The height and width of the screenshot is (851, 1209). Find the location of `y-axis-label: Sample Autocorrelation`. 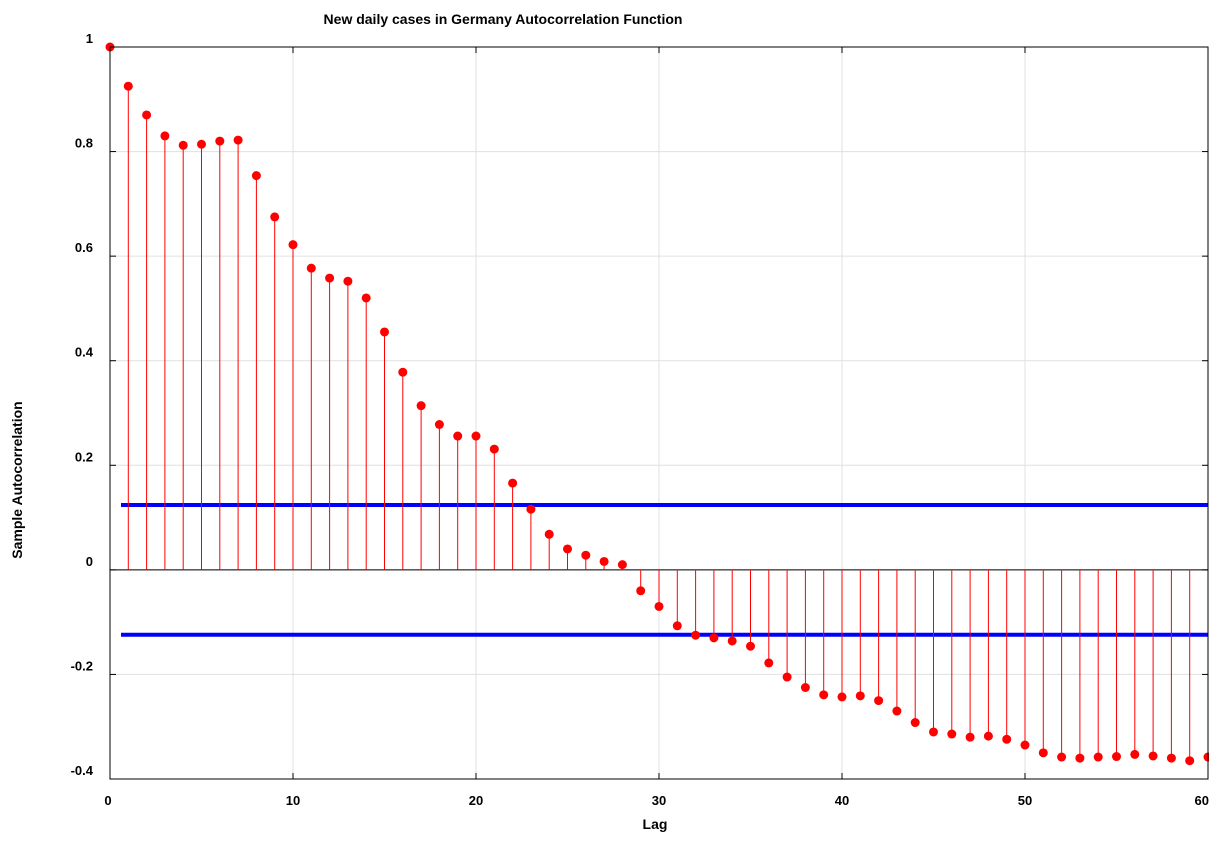

y-axis-label: Sample Autocorrelation is located at coordinates (17, 479).